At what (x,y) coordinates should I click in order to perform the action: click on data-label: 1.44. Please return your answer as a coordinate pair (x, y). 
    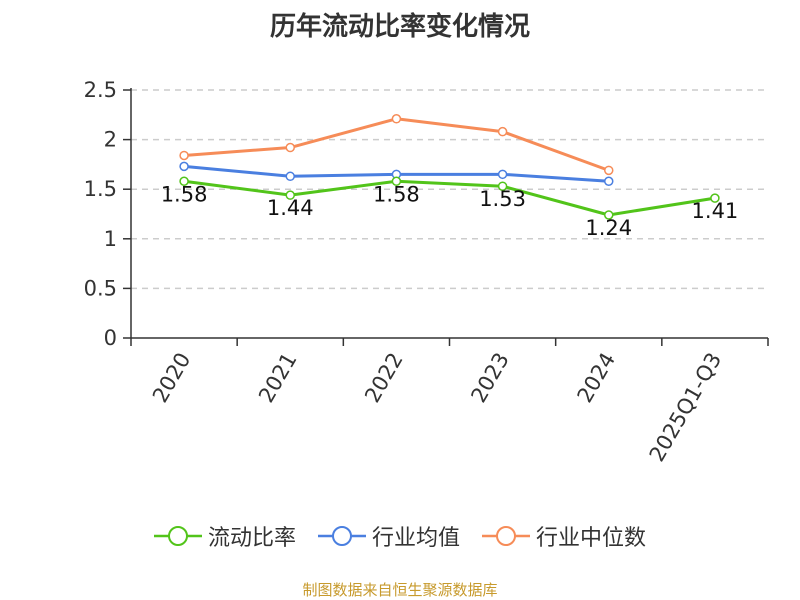
    Looking at the image, I should click on (290, 208).